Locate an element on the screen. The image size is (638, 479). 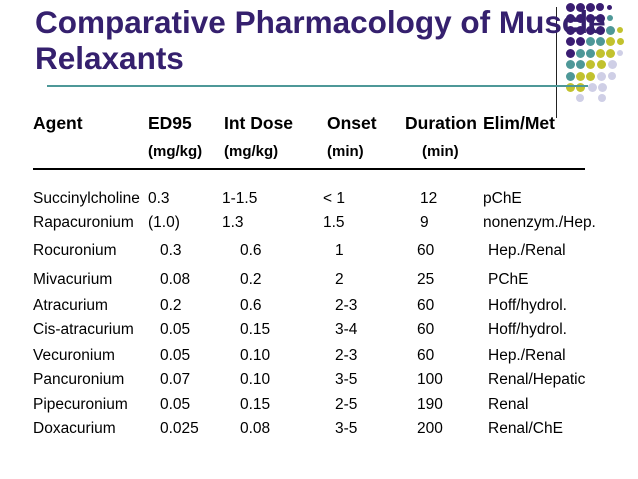
cell-agent: Rocuronium is located at coordinates (75, 251).